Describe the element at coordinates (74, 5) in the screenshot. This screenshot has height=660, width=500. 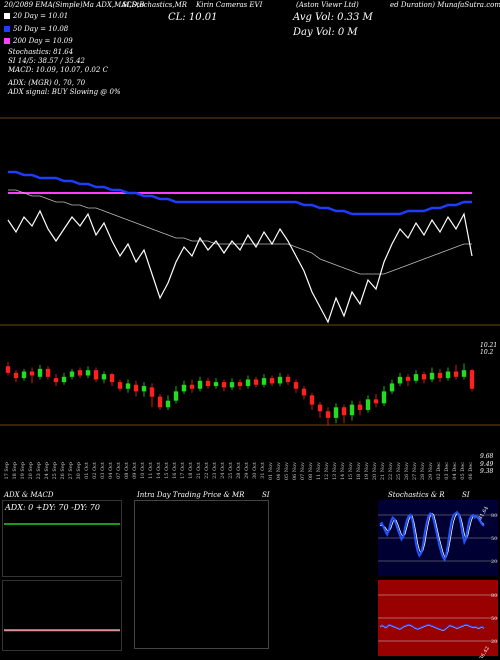
I see `header-line-1: 20/2089 EMA(Simple)Ma ADX,MACD,B` at that location.